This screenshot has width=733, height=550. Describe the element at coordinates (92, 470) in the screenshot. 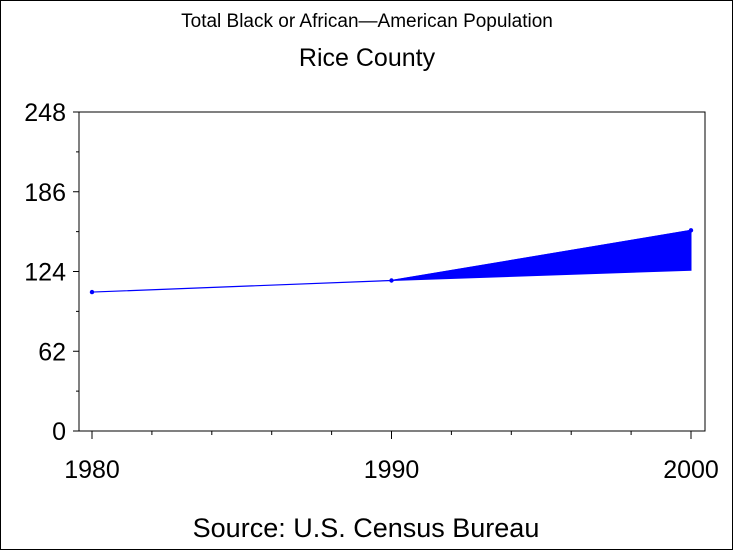

I see `x-tick-label: 1980` at that location.